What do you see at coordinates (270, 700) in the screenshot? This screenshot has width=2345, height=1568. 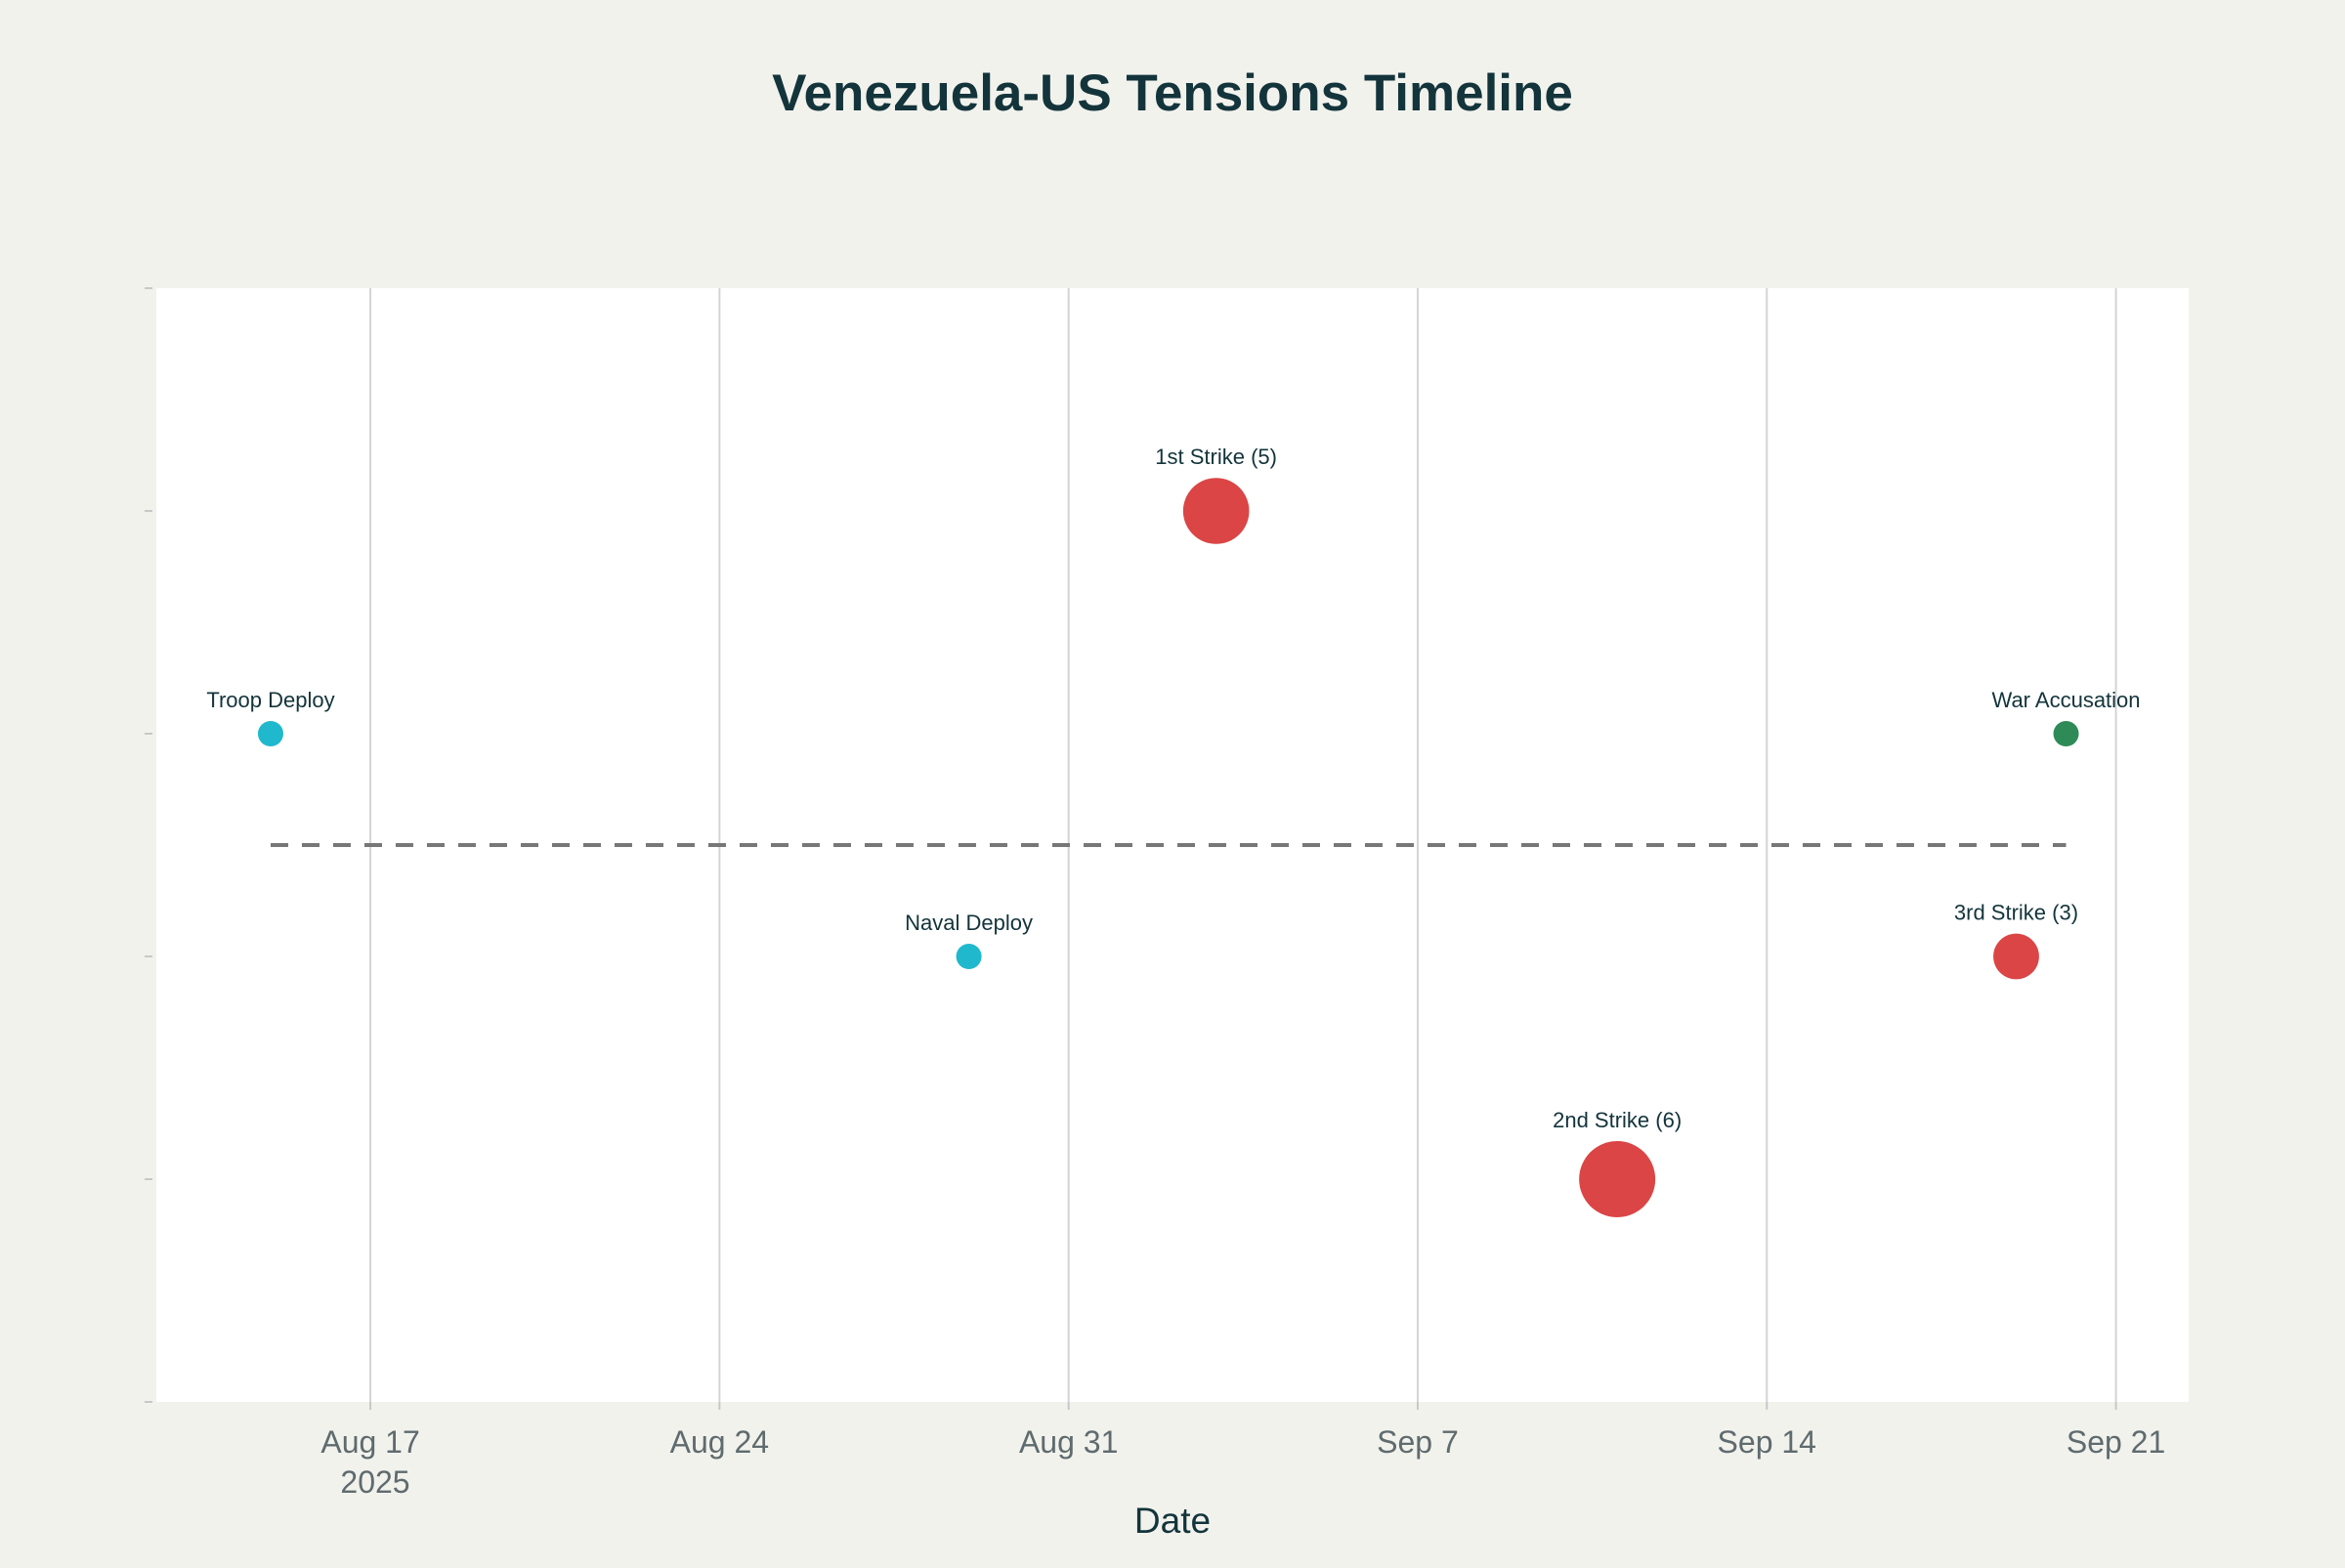 I see `event-label: Troop Deploy` at bounding box center [270, 700].